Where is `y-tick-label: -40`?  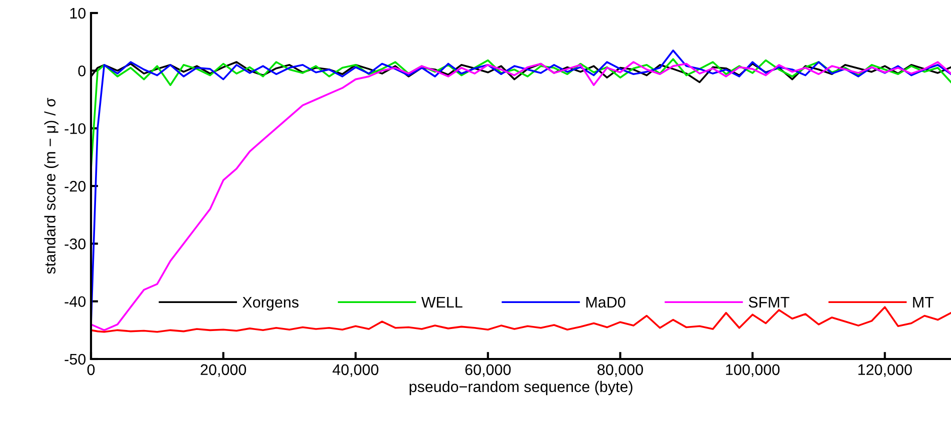
y-tick-label: -40 is located at coordinates (75, 302).